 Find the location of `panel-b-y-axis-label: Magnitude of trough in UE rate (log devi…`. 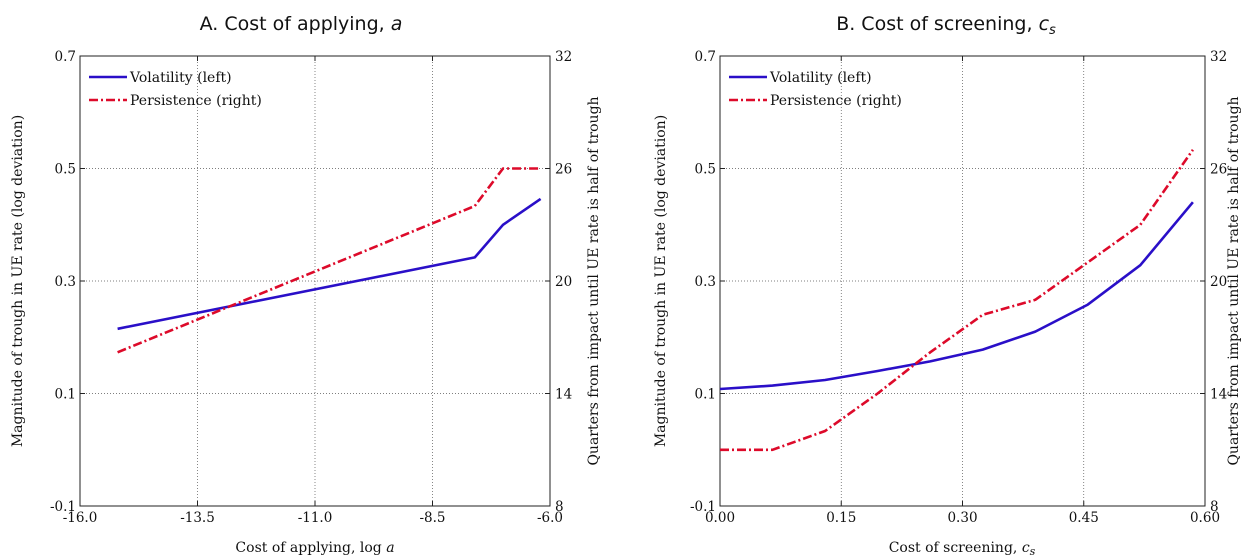

panel-b-y-axis-label: Magnitude of trough in UE rate (log devi… is located at coordinates (661, 281).